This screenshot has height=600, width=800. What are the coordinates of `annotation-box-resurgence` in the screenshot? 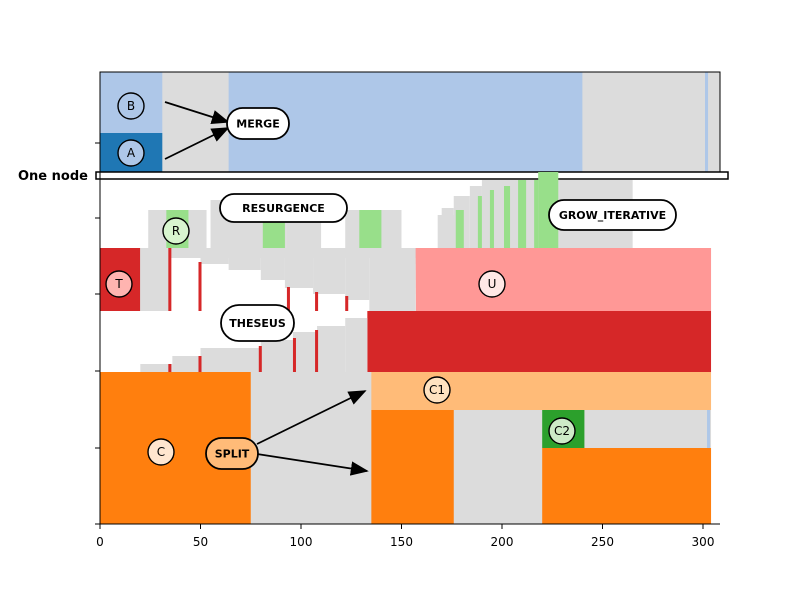 It's located at (283, 208).